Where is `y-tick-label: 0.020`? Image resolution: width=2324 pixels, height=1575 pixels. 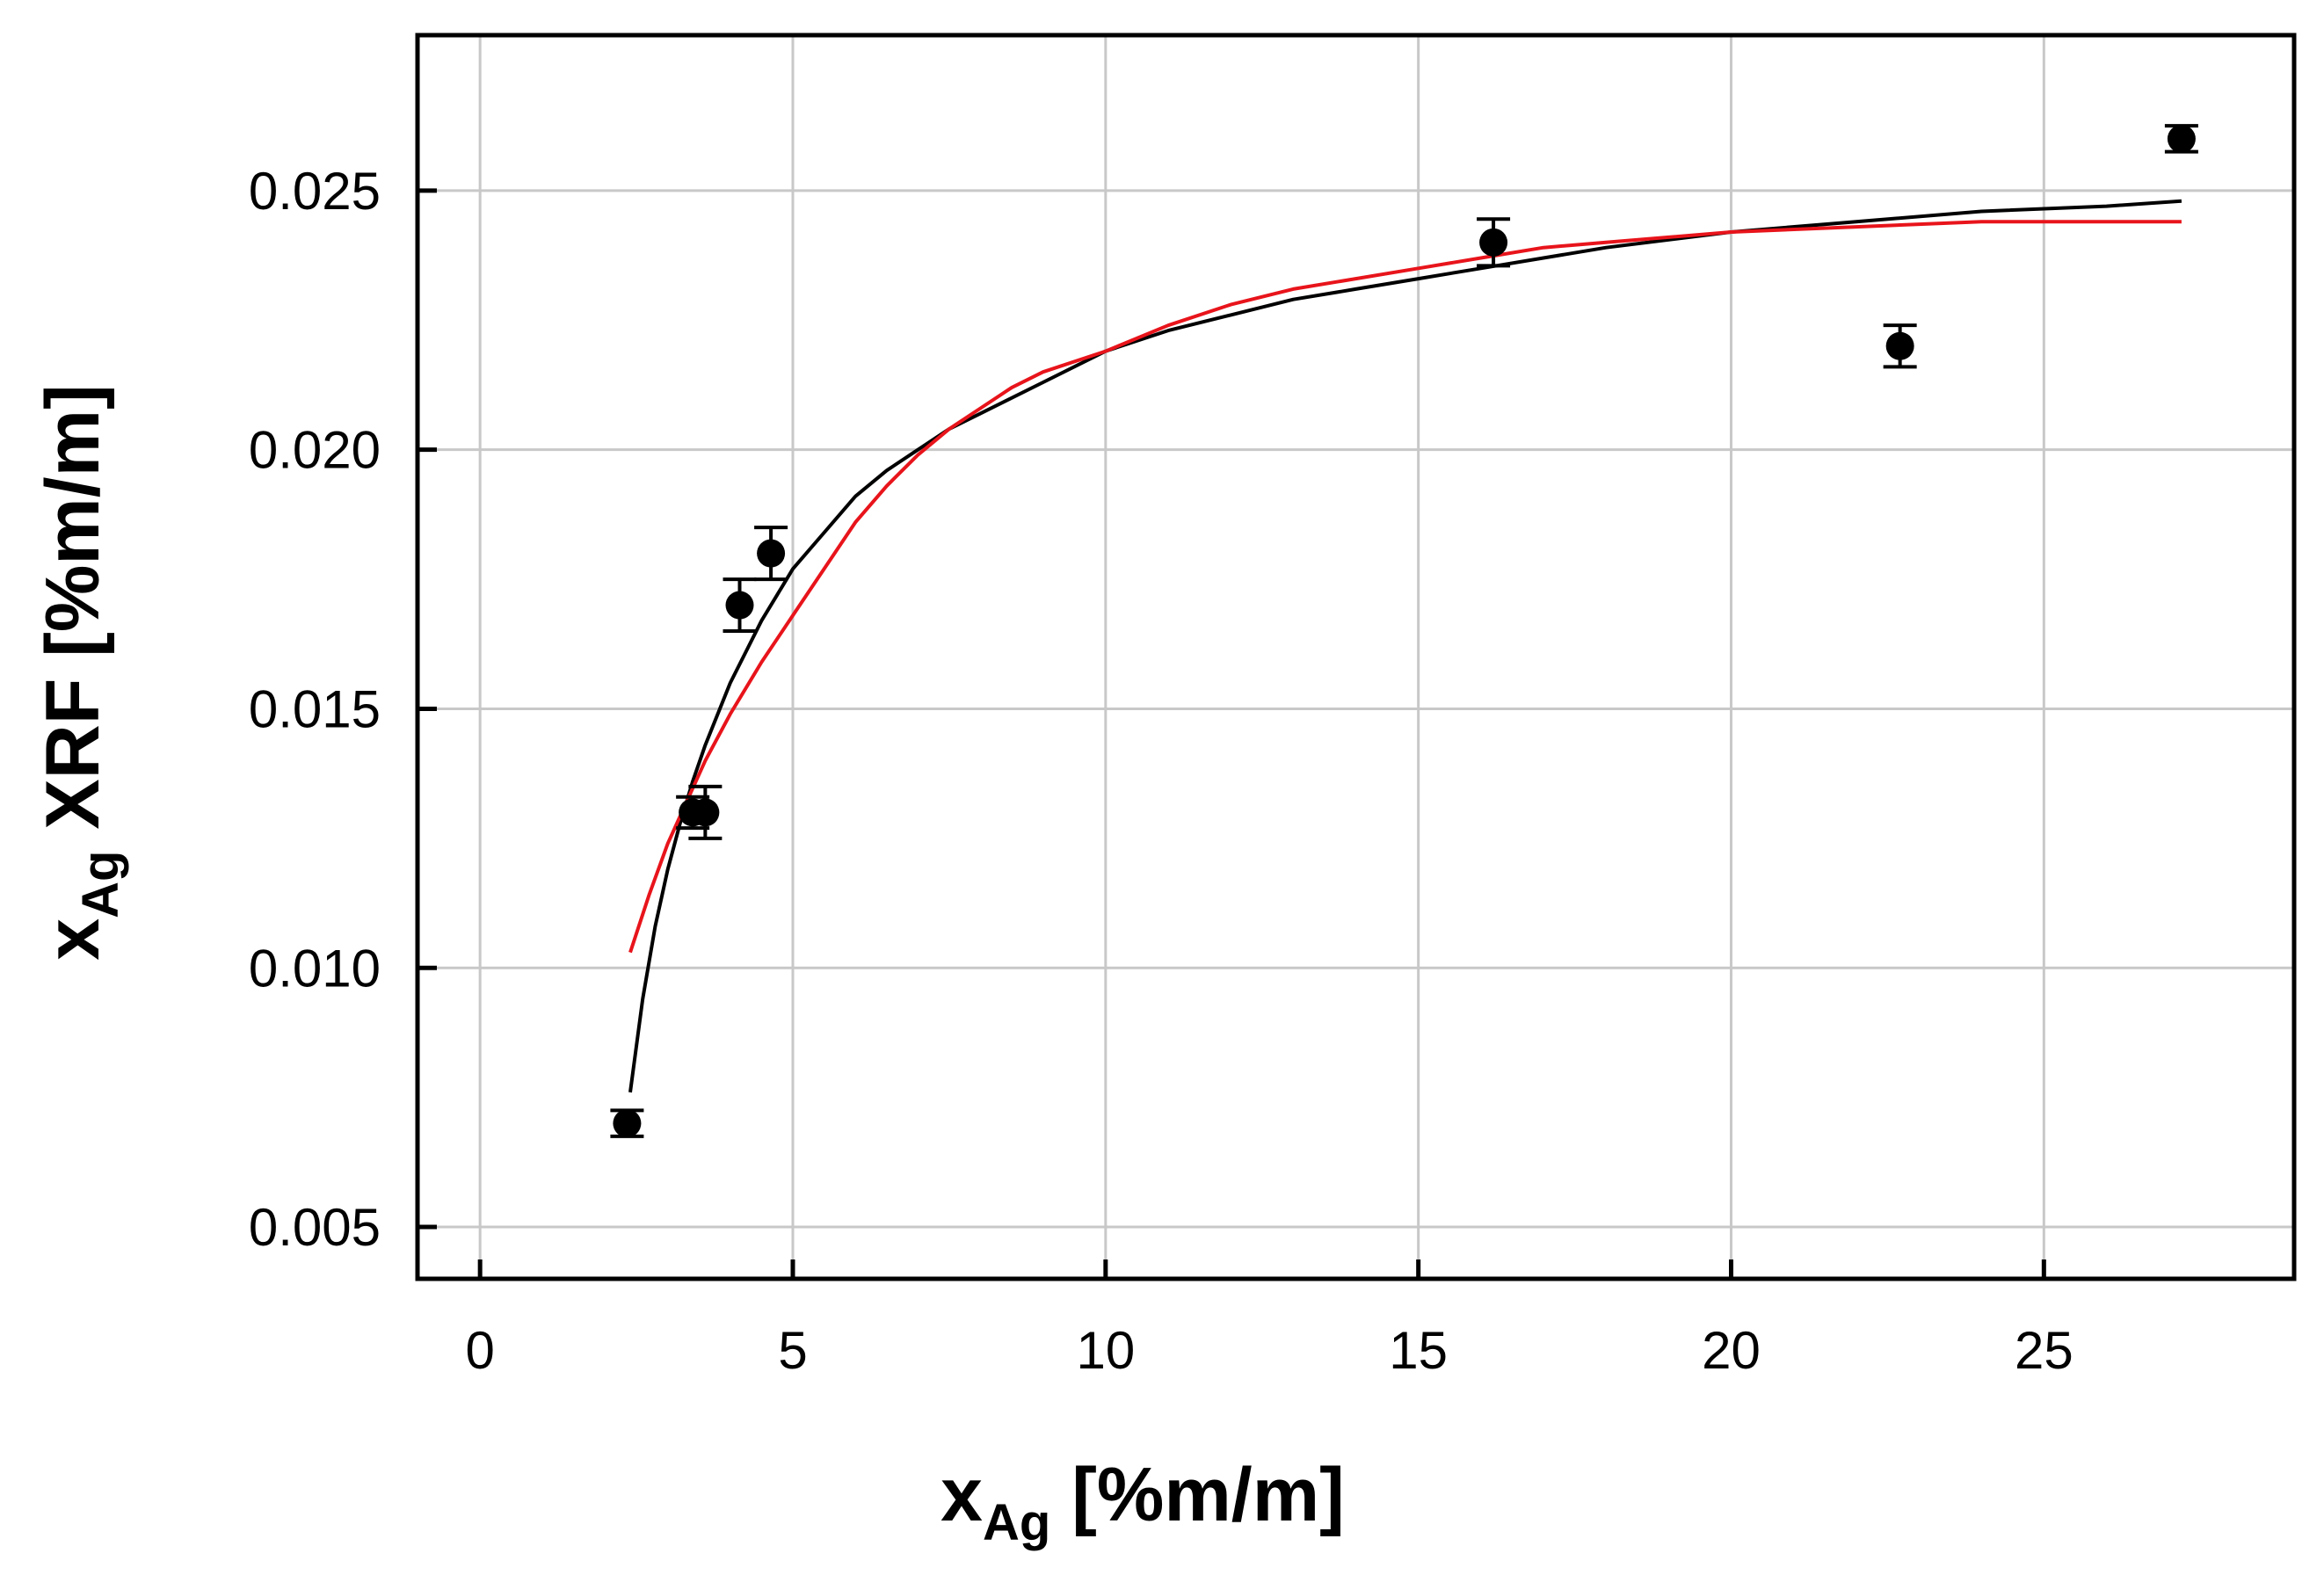
y-tick-label: 0.020 is located at coordinates (315, 450).